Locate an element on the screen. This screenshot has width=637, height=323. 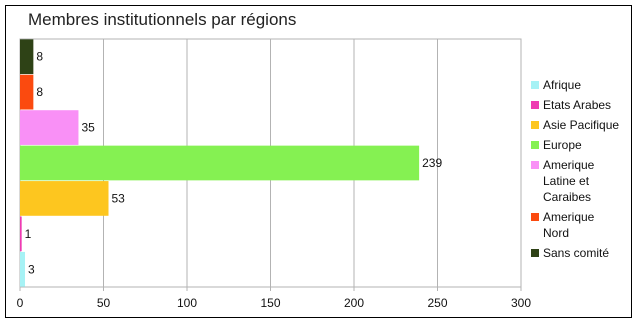
legend-item-sans-comit-: Sans comité is located at coordinates (581, 253).